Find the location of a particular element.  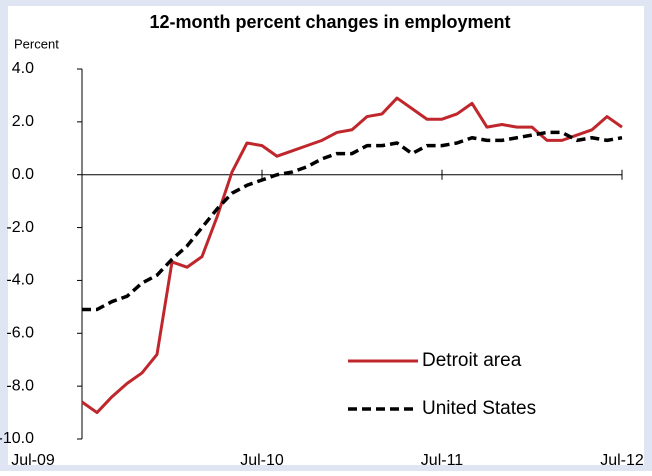

x-tick-label: Jul-10 is located at coordinates (262, 460).